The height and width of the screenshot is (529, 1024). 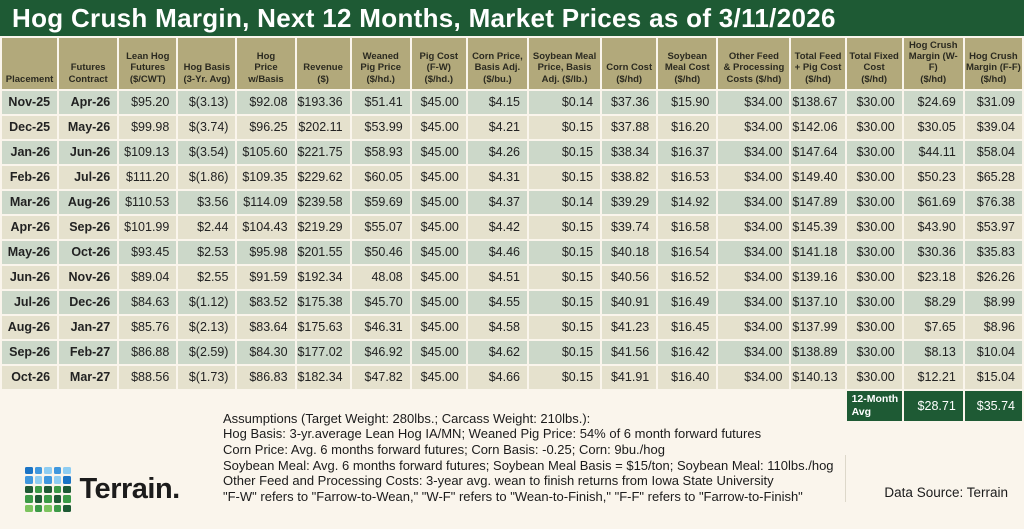 What do you see at coordinates (380, 152) in the screenshot?
I see `table-cell: $58.93` at bounding box center [380, 152].